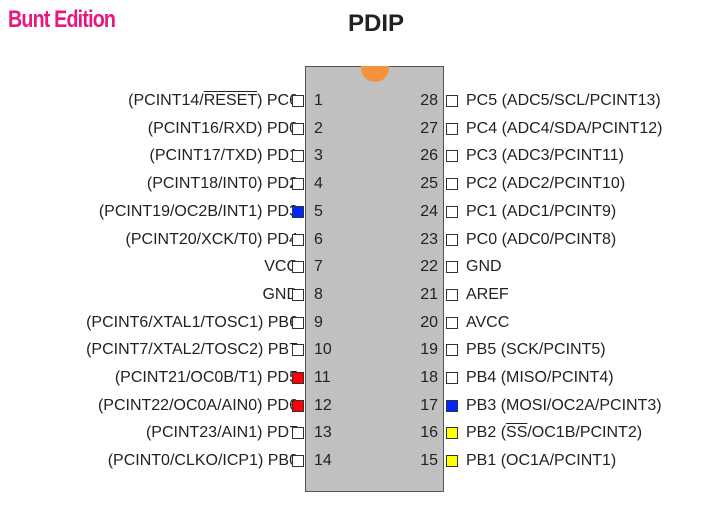 The image size is (720, 520). I want to click on pin-number: 2, so click(318, 128).